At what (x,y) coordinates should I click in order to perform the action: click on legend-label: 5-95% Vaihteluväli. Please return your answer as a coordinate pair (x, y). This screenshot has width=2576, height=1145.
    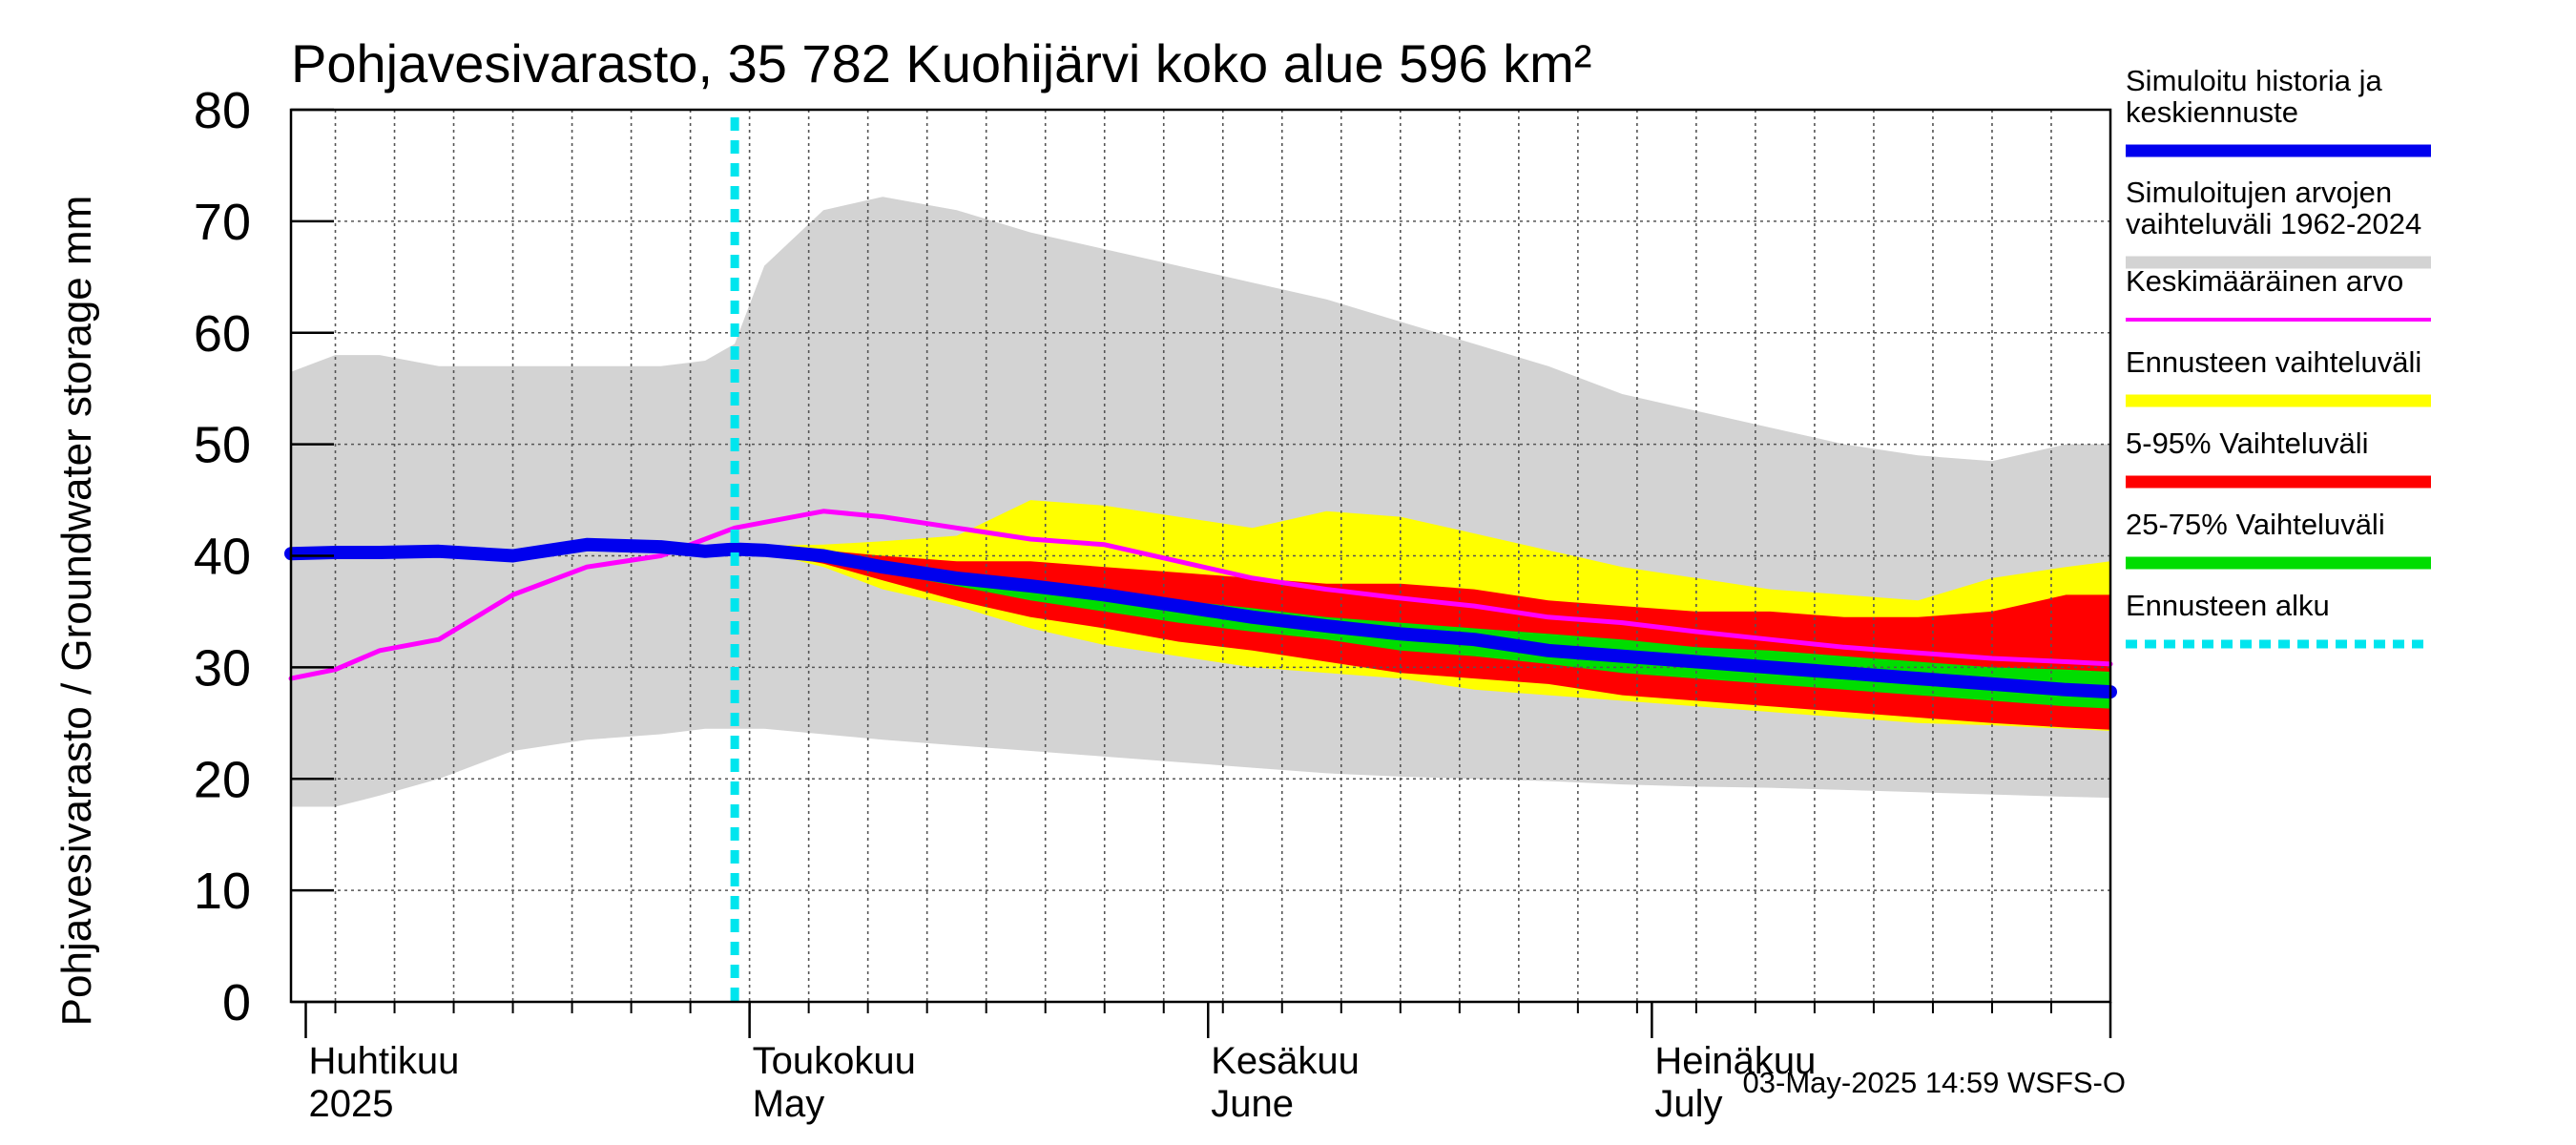
    Looking at the image, I should click on (2247, 444).